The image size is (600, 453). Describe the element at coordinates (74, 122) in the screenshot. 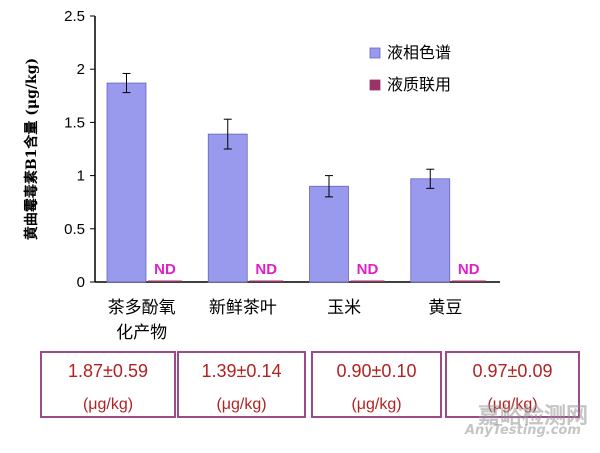

I see `y-tick-label: 1.5` at that location.